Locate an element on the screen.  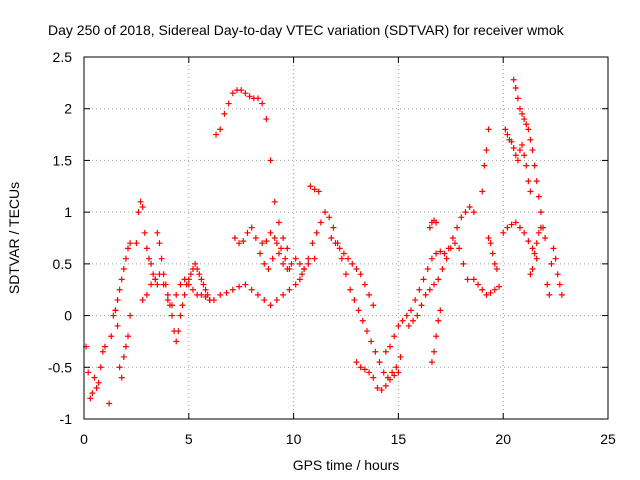
x-tick-label: 25 is located at coordinates (608, 439).